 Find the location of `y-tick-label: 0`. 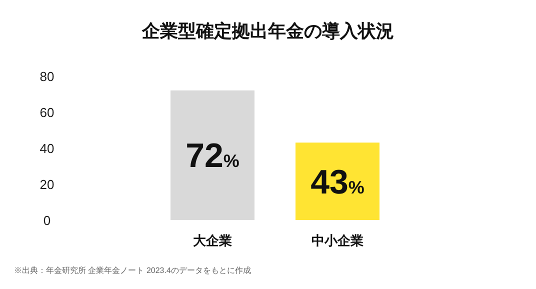

y-tick-label: 0 is located at coordinates (47, 220).